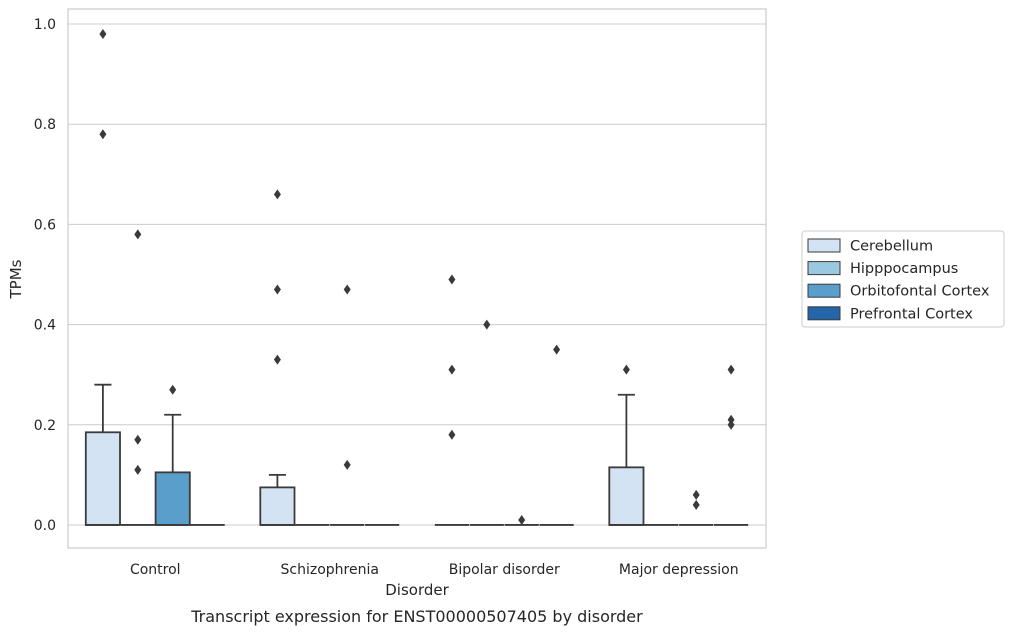 This screenshot has height=634, width=1014. I want to click on y-tick-label: 0.6, so click(45, 225).